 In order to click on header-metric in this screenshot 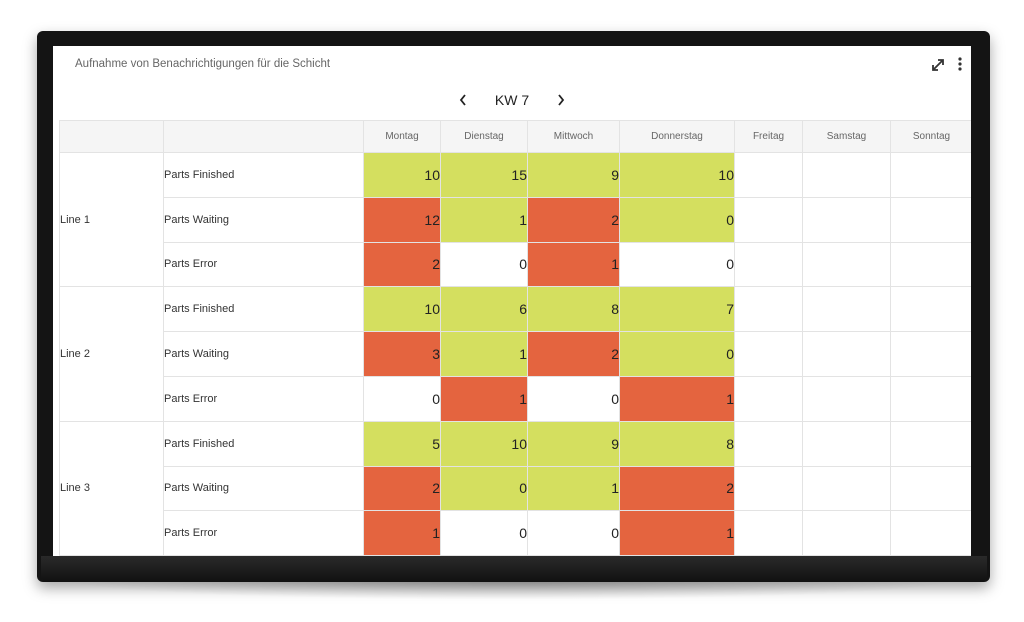, I will do `click(263, 136)`.